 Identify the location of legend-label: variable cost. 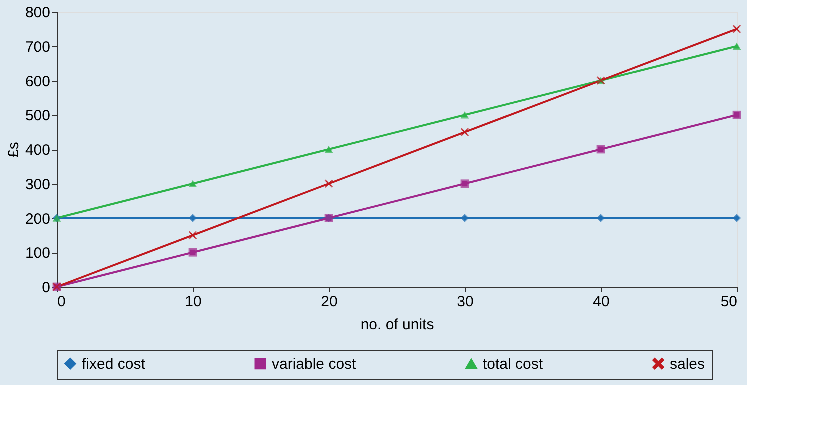
(315, 364).